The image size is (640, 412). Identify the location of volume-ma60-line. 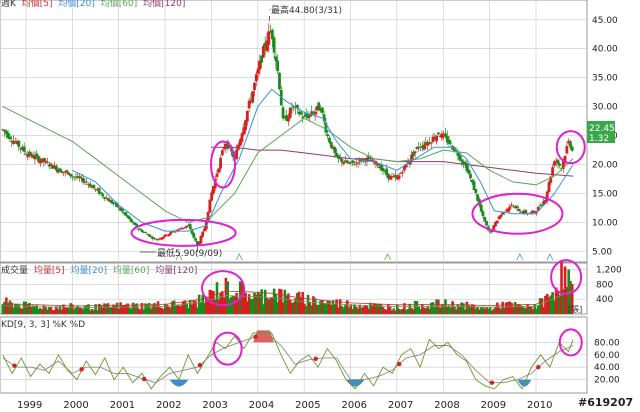
(288, 299).